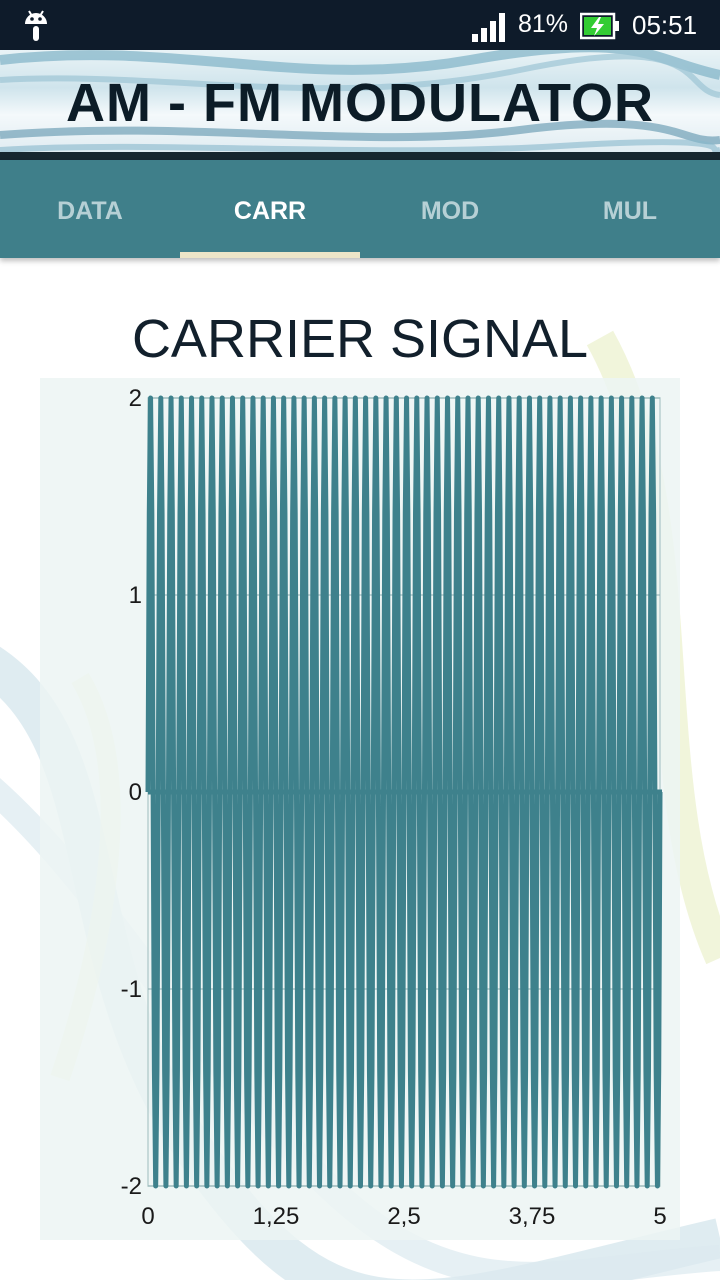  I want to click on x-tick-label: 2,5, so click(403, 1216).